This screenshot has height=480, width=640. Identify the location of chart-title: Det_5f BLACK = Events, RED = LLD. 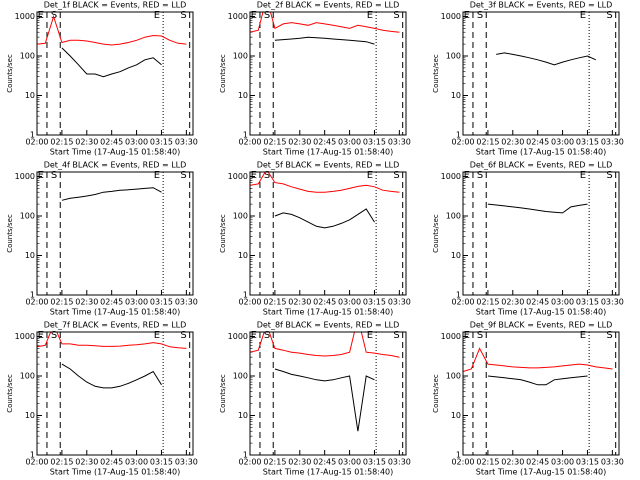
(328, 165).